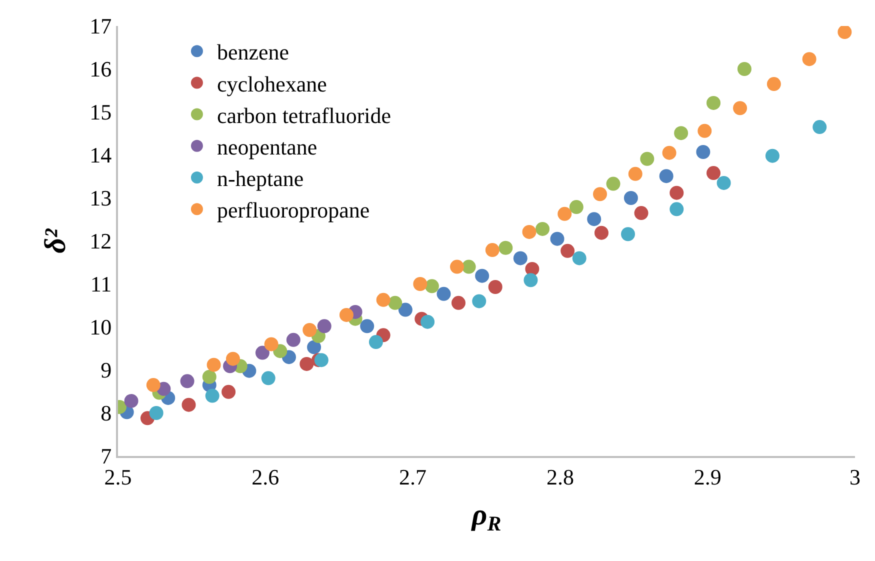 Image resolution: width=875 pixels, height=561 pixels. Describe the element at coordinates (101, 241) in the screenshot. I see `y-tick-label: 12` at that location.